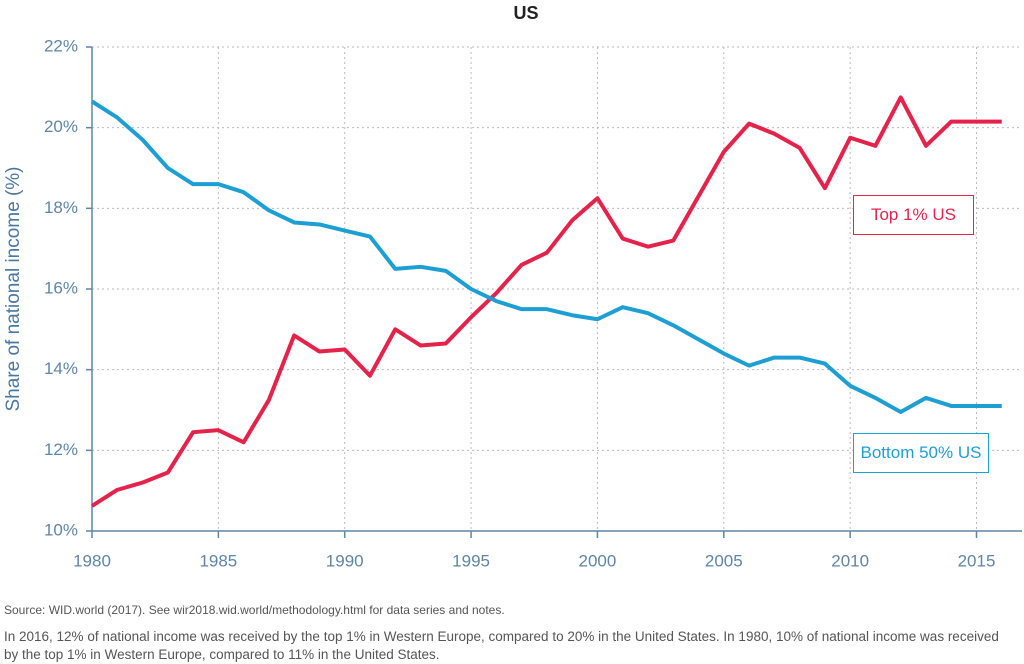  Describe the element at coordinates (525, 13) in the screenshot. I see `chart-title: US` at that location.